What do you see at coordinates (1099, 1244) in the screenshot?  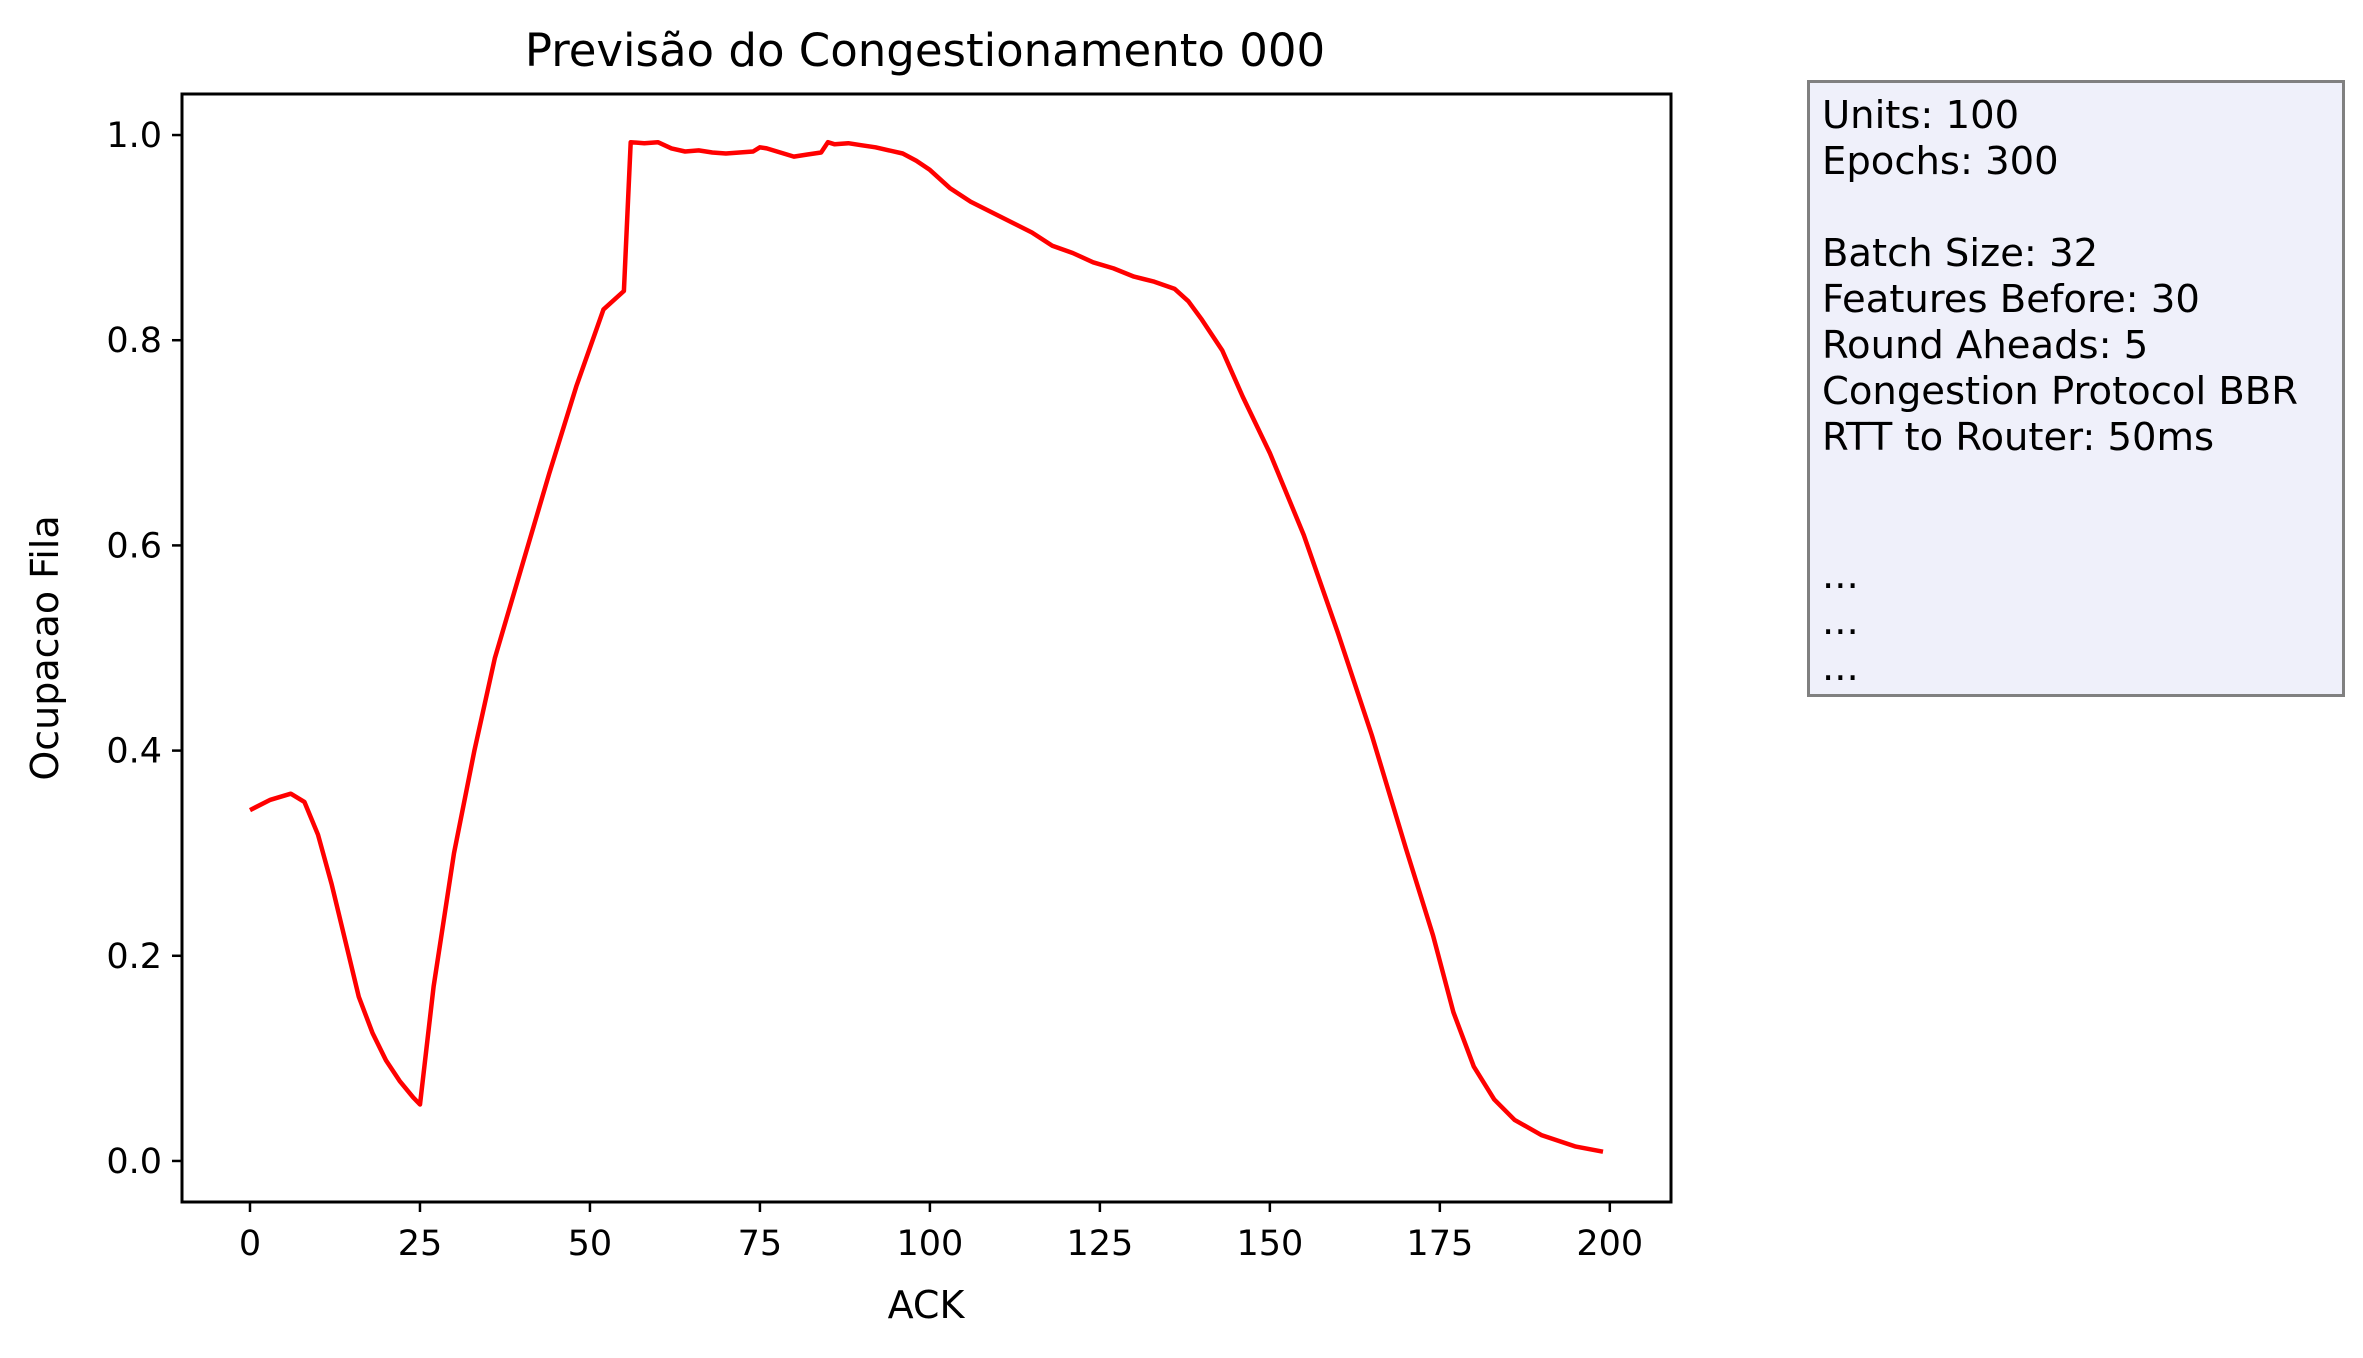 I see `x-tick-label: 125` at bounding box center [1099, 1244].